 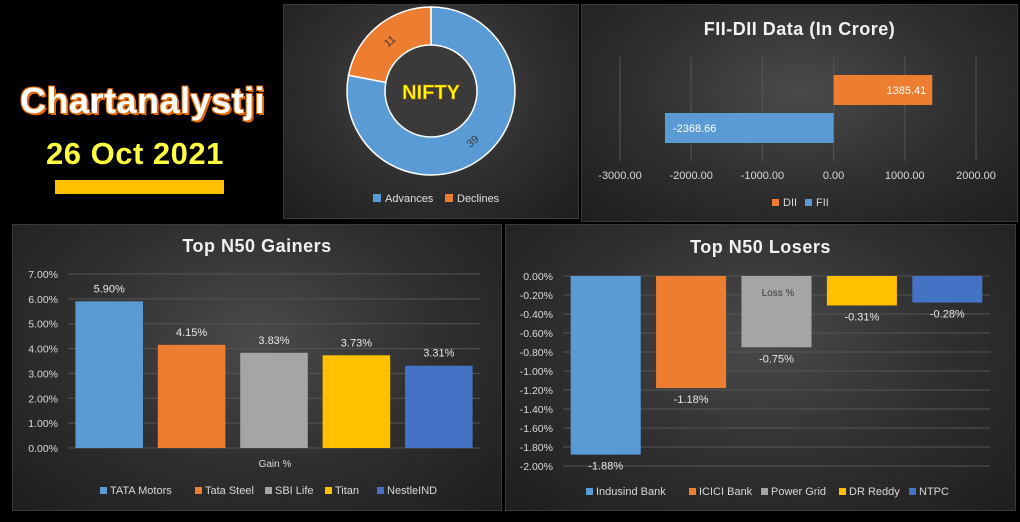 What do you see at coordinates (198, 490) in the screenshot?
I see `legend-swatch-tata-steel` at bounding box center [198, 490].